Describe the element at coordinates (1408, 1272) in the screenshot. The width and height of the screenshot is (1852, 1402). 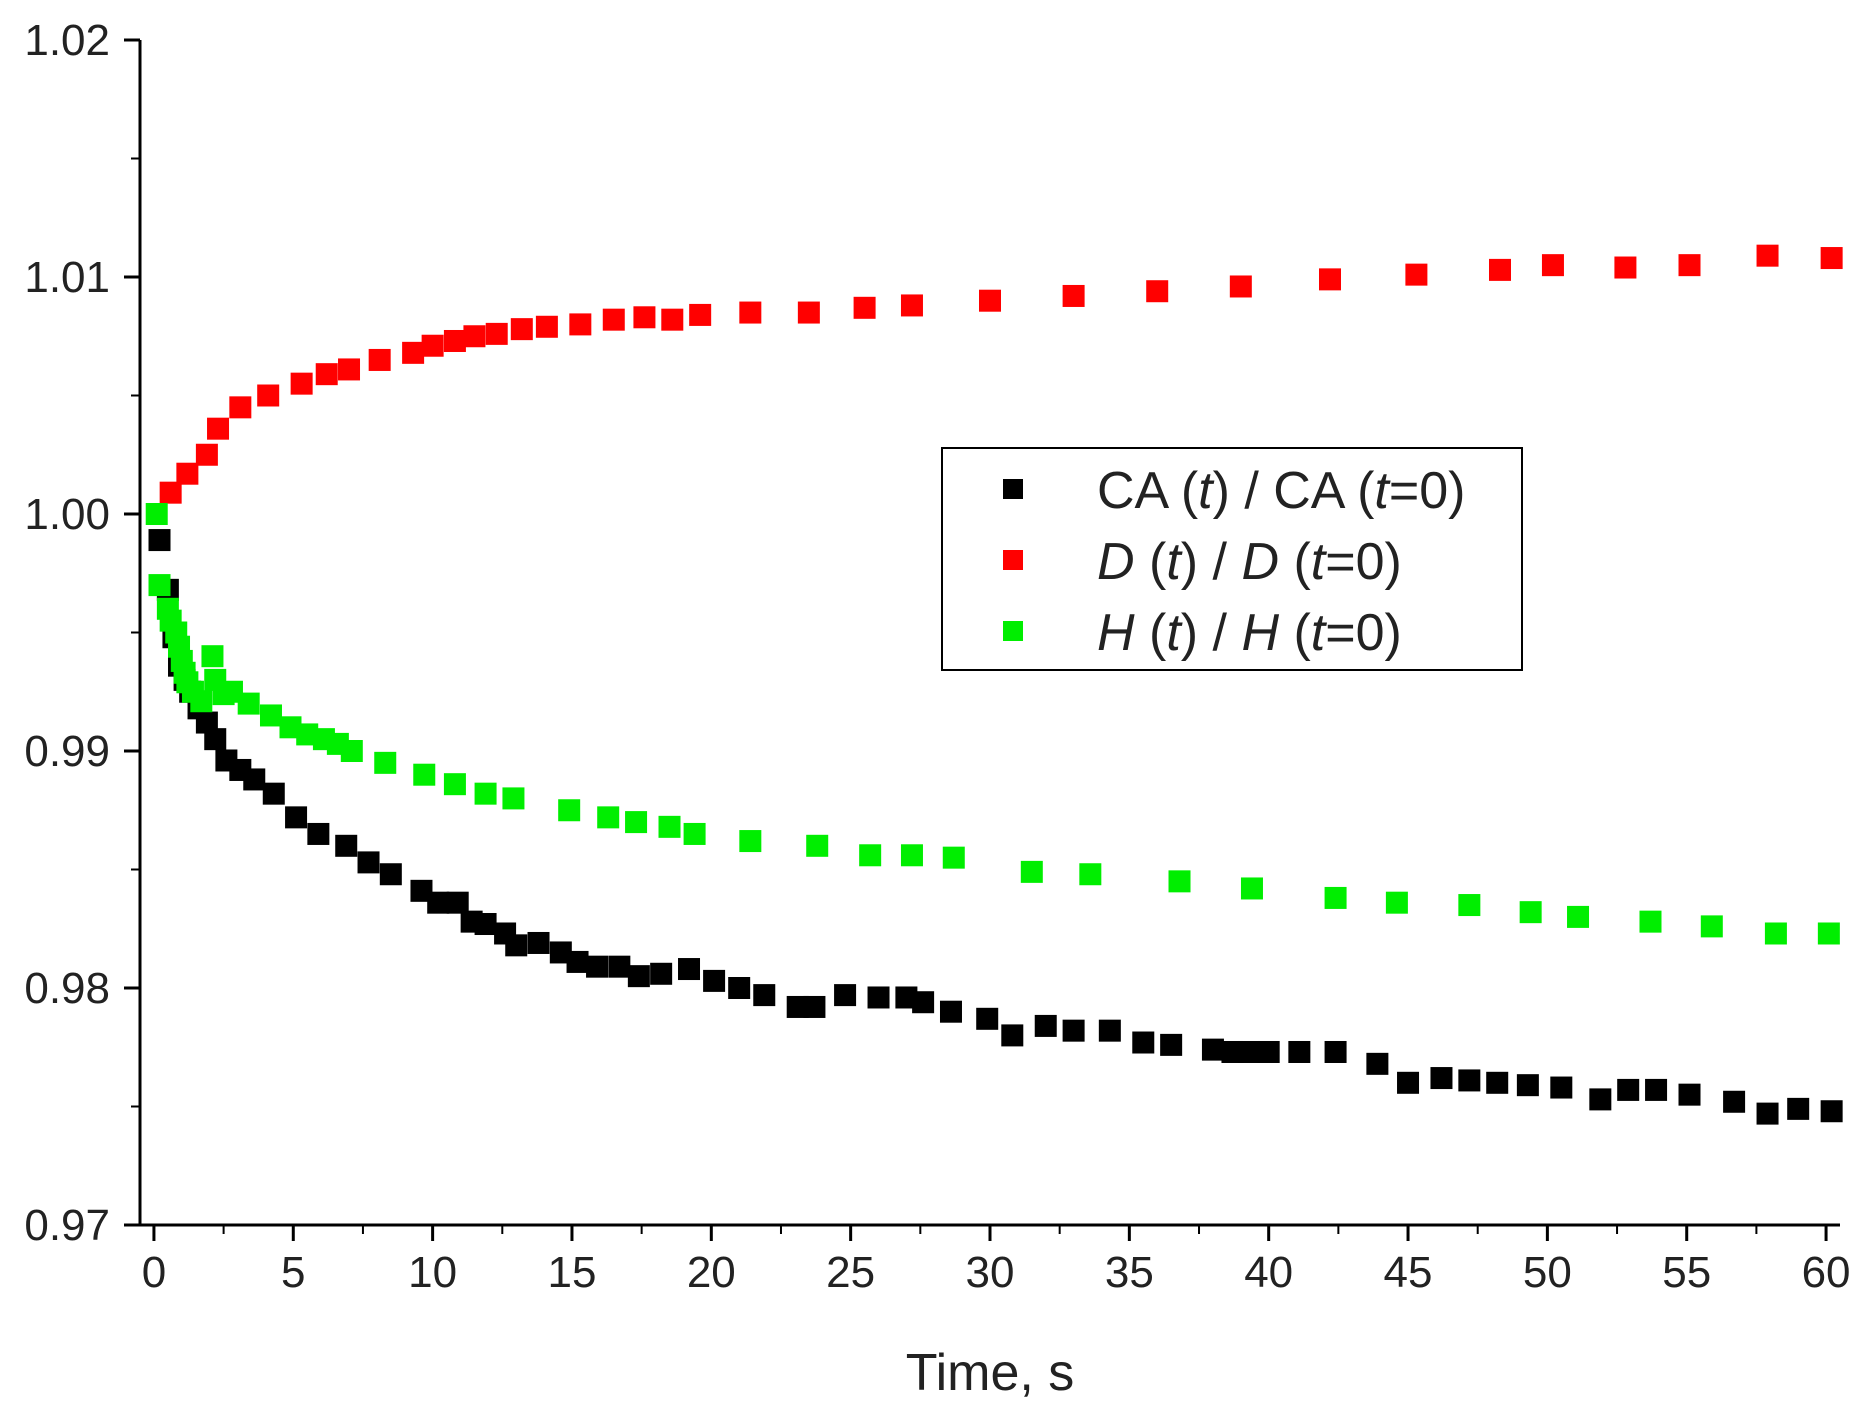
I see `x-tick-label: 45` at that location.